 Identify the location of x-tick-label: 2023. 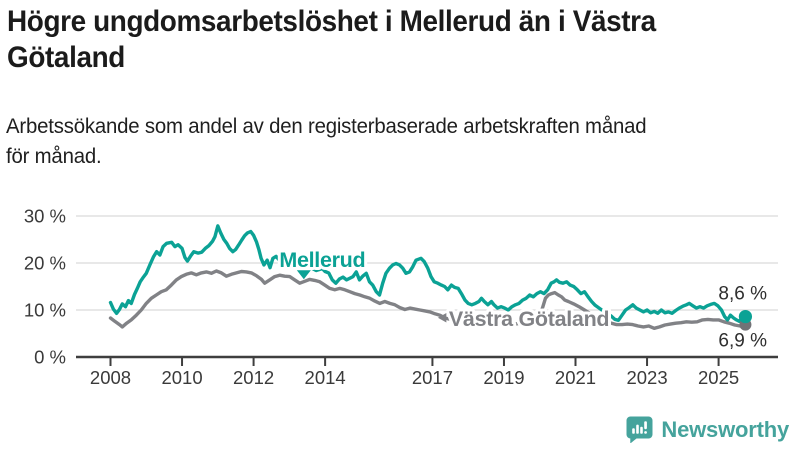
(646, 377).